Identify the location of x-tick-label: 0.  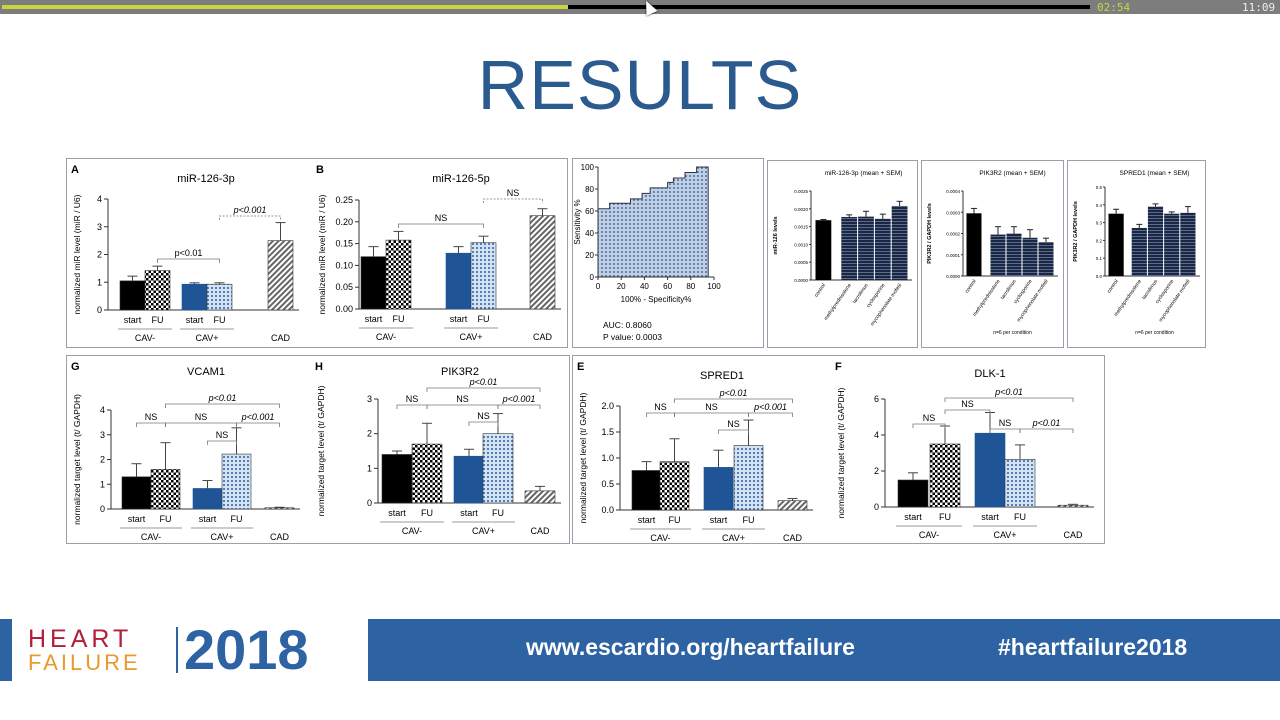
(598, 286).